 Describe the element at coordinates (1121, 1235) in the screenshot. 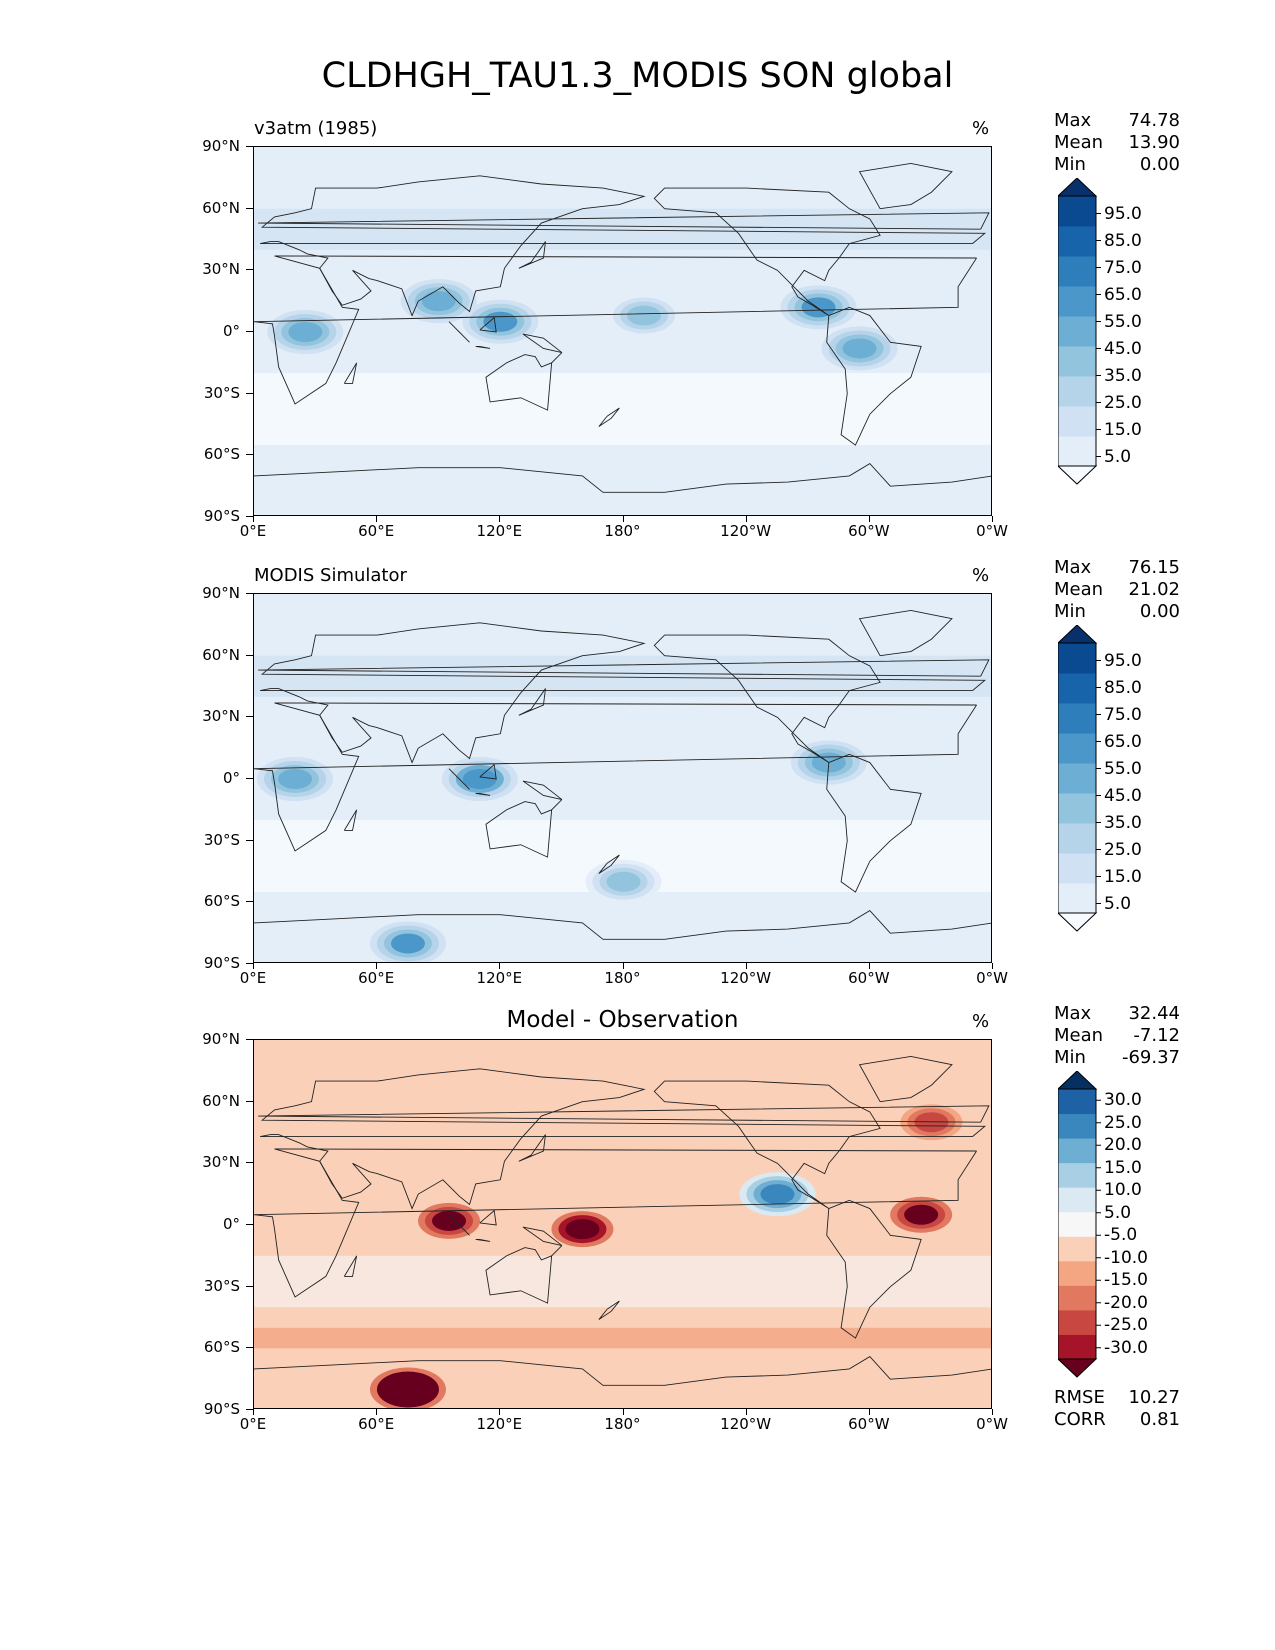

I see `colorbar-label: -5.0` at that location.